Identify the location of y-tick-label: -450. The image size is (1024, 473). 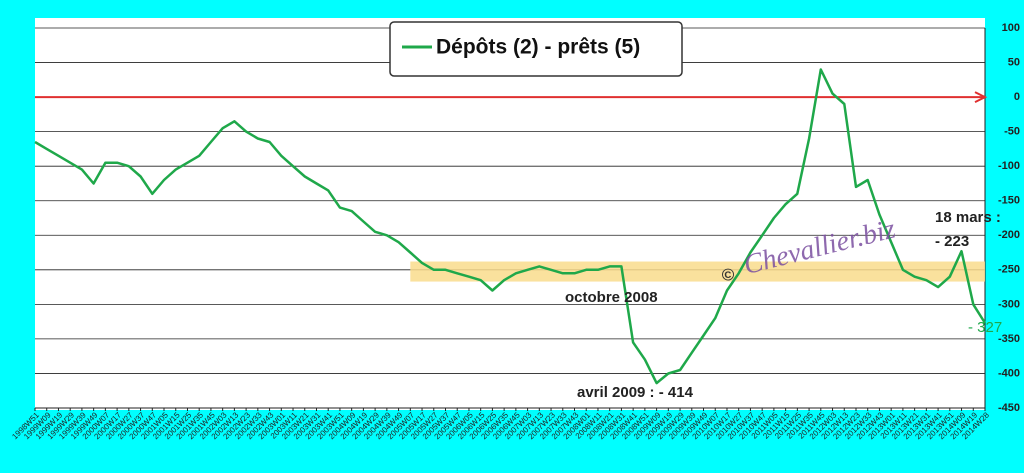
(1009, 408).